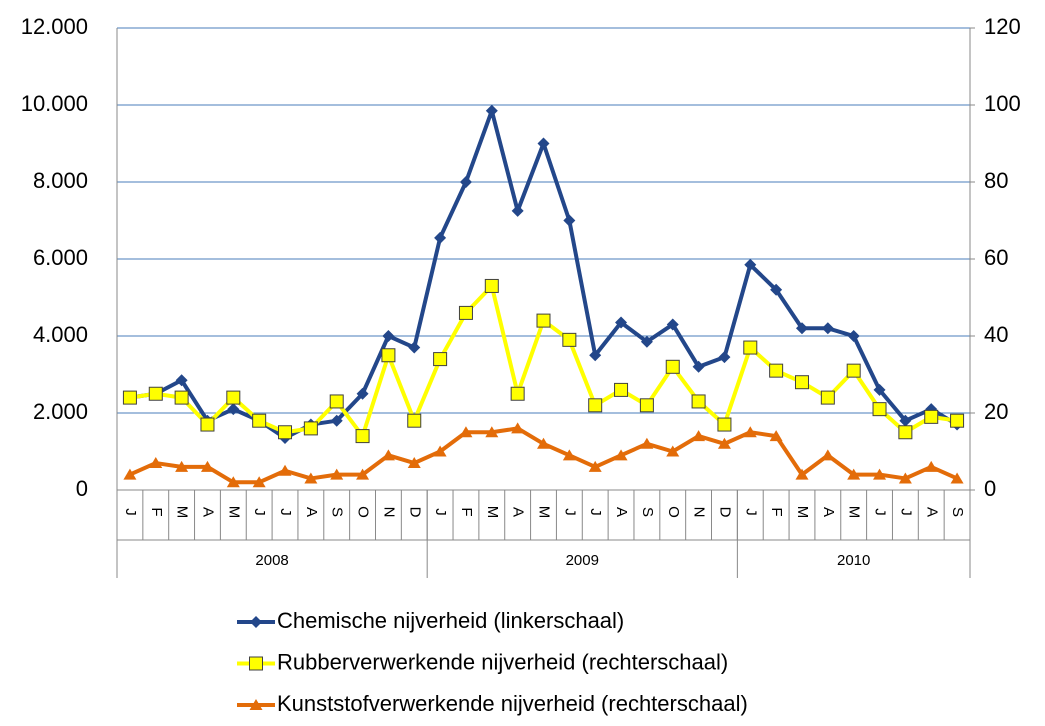  What do you see at coordinates (957, 512) in the screenshot?
I see `x-tick-label: S` at bounding box center [957, 512].